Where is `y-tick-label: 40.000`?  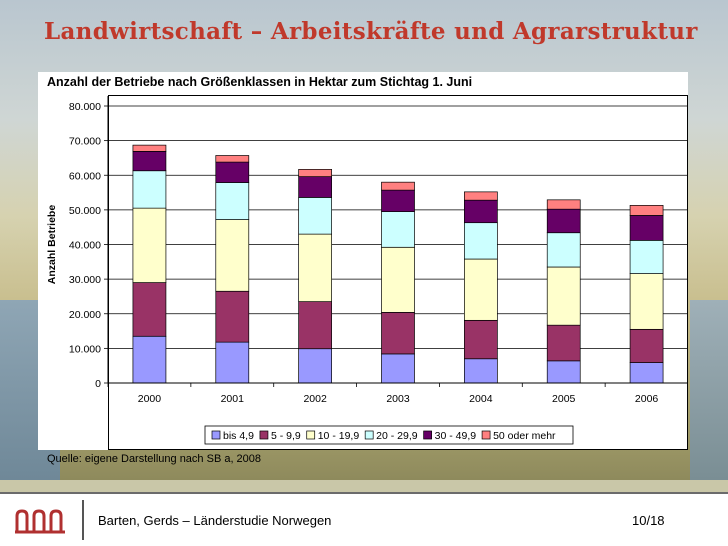 y-tick-label: 40.000 is located at coordinates (85, 246).